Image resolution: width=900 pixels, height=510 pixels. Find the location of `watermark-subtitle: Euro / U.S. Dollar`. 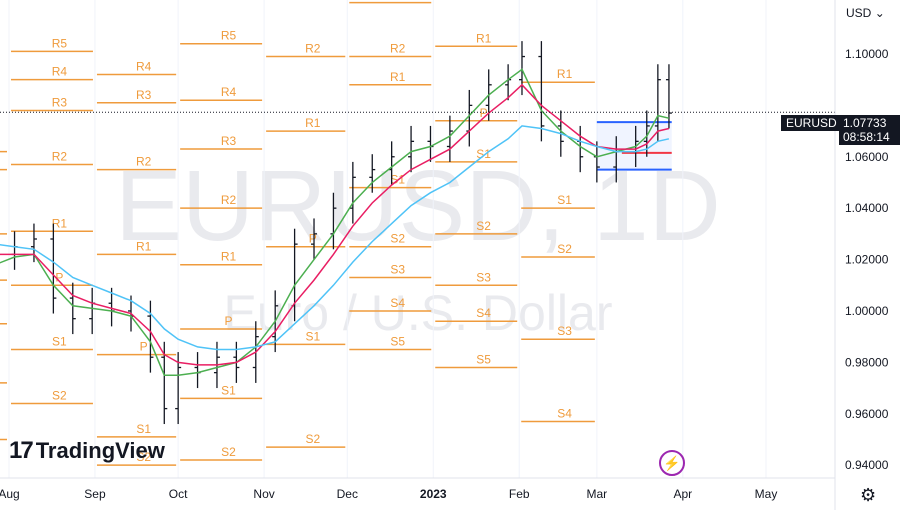

watermark-subtitle: Euro / U.S. Dollar is located at coordinates (417, 313).